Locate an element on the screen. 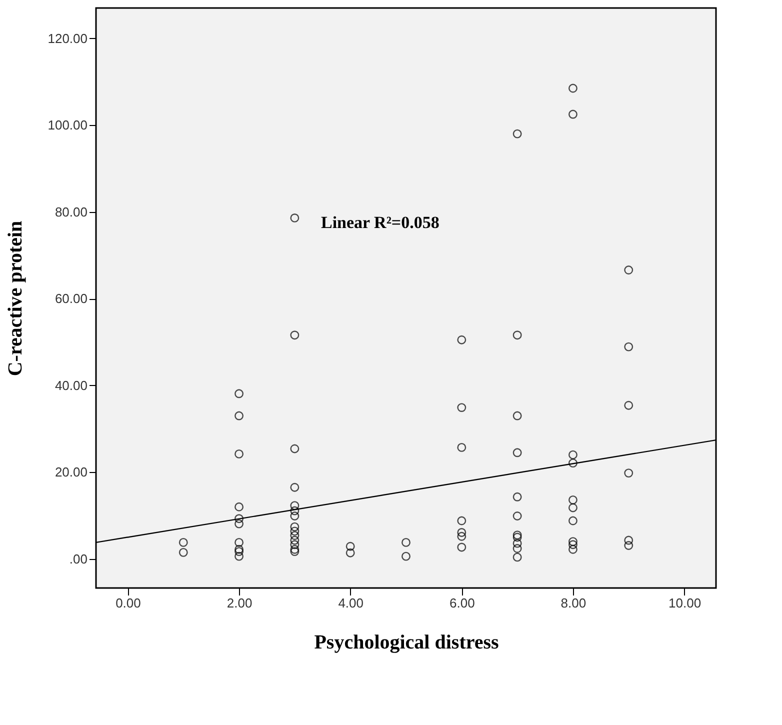 This screenshot has height=725, width=782. y-tick-label: 120.00 is located at coordinates (68, 38).